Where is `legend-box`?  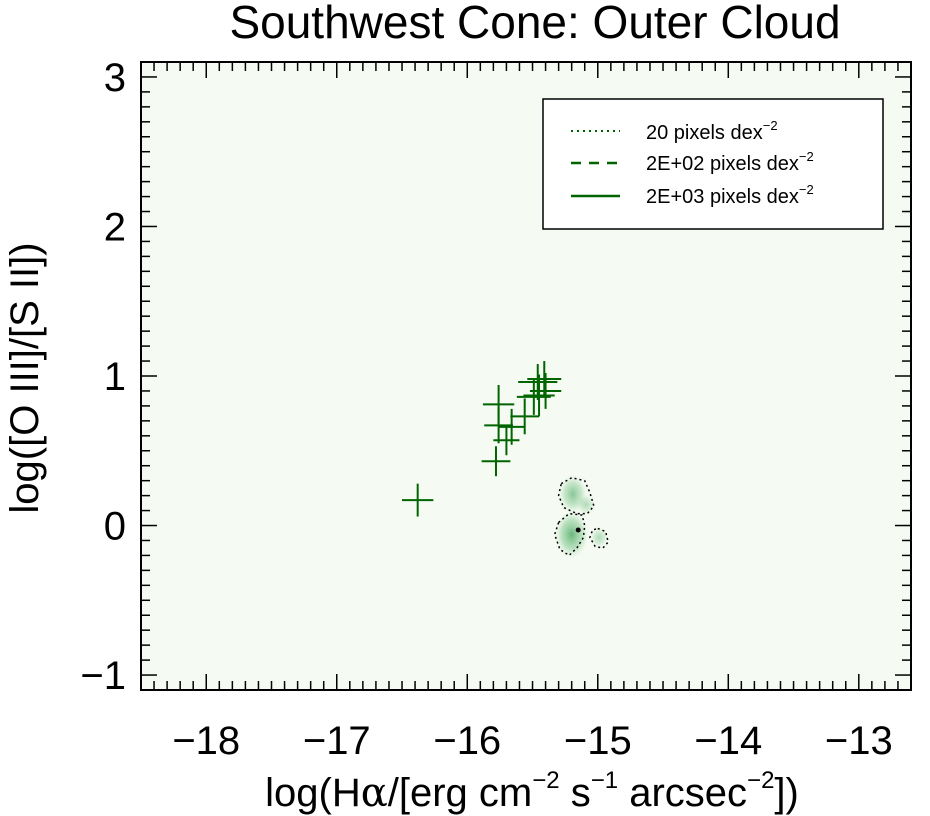
legend-box is located at coordinates (713, 164).